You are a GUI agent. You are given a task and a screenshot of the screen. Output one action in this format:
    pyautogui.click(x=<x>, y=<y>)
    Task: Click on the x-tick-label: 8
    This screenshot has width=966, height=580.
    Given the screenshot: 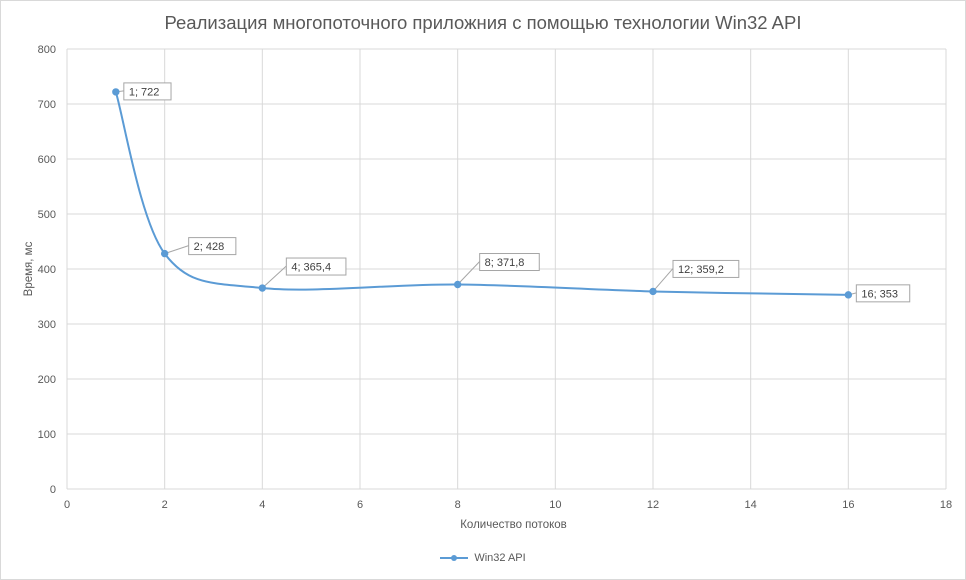 What is the action you would take?
    pyautogui.click(x=458, y=505)
    